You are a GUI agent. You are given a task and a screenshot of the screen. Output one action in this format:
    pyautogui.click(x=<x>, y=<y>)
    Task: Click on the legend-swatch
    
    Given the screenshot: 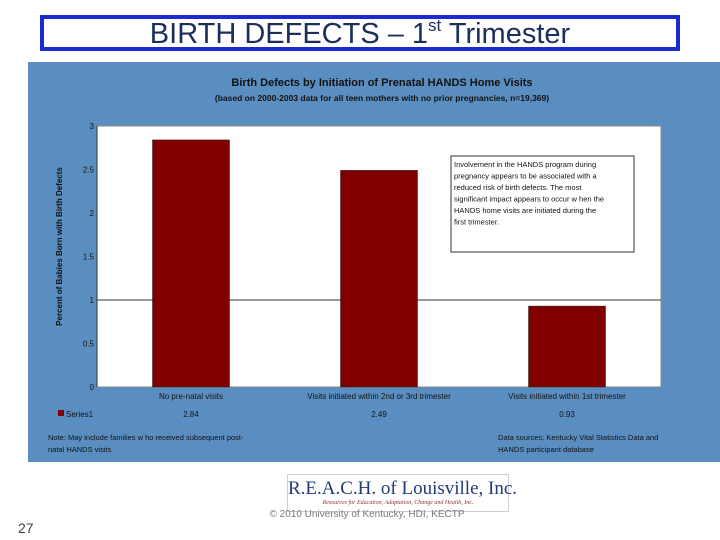 What is the action you would take?
    pyautogui.click(x=61, y=413)
    